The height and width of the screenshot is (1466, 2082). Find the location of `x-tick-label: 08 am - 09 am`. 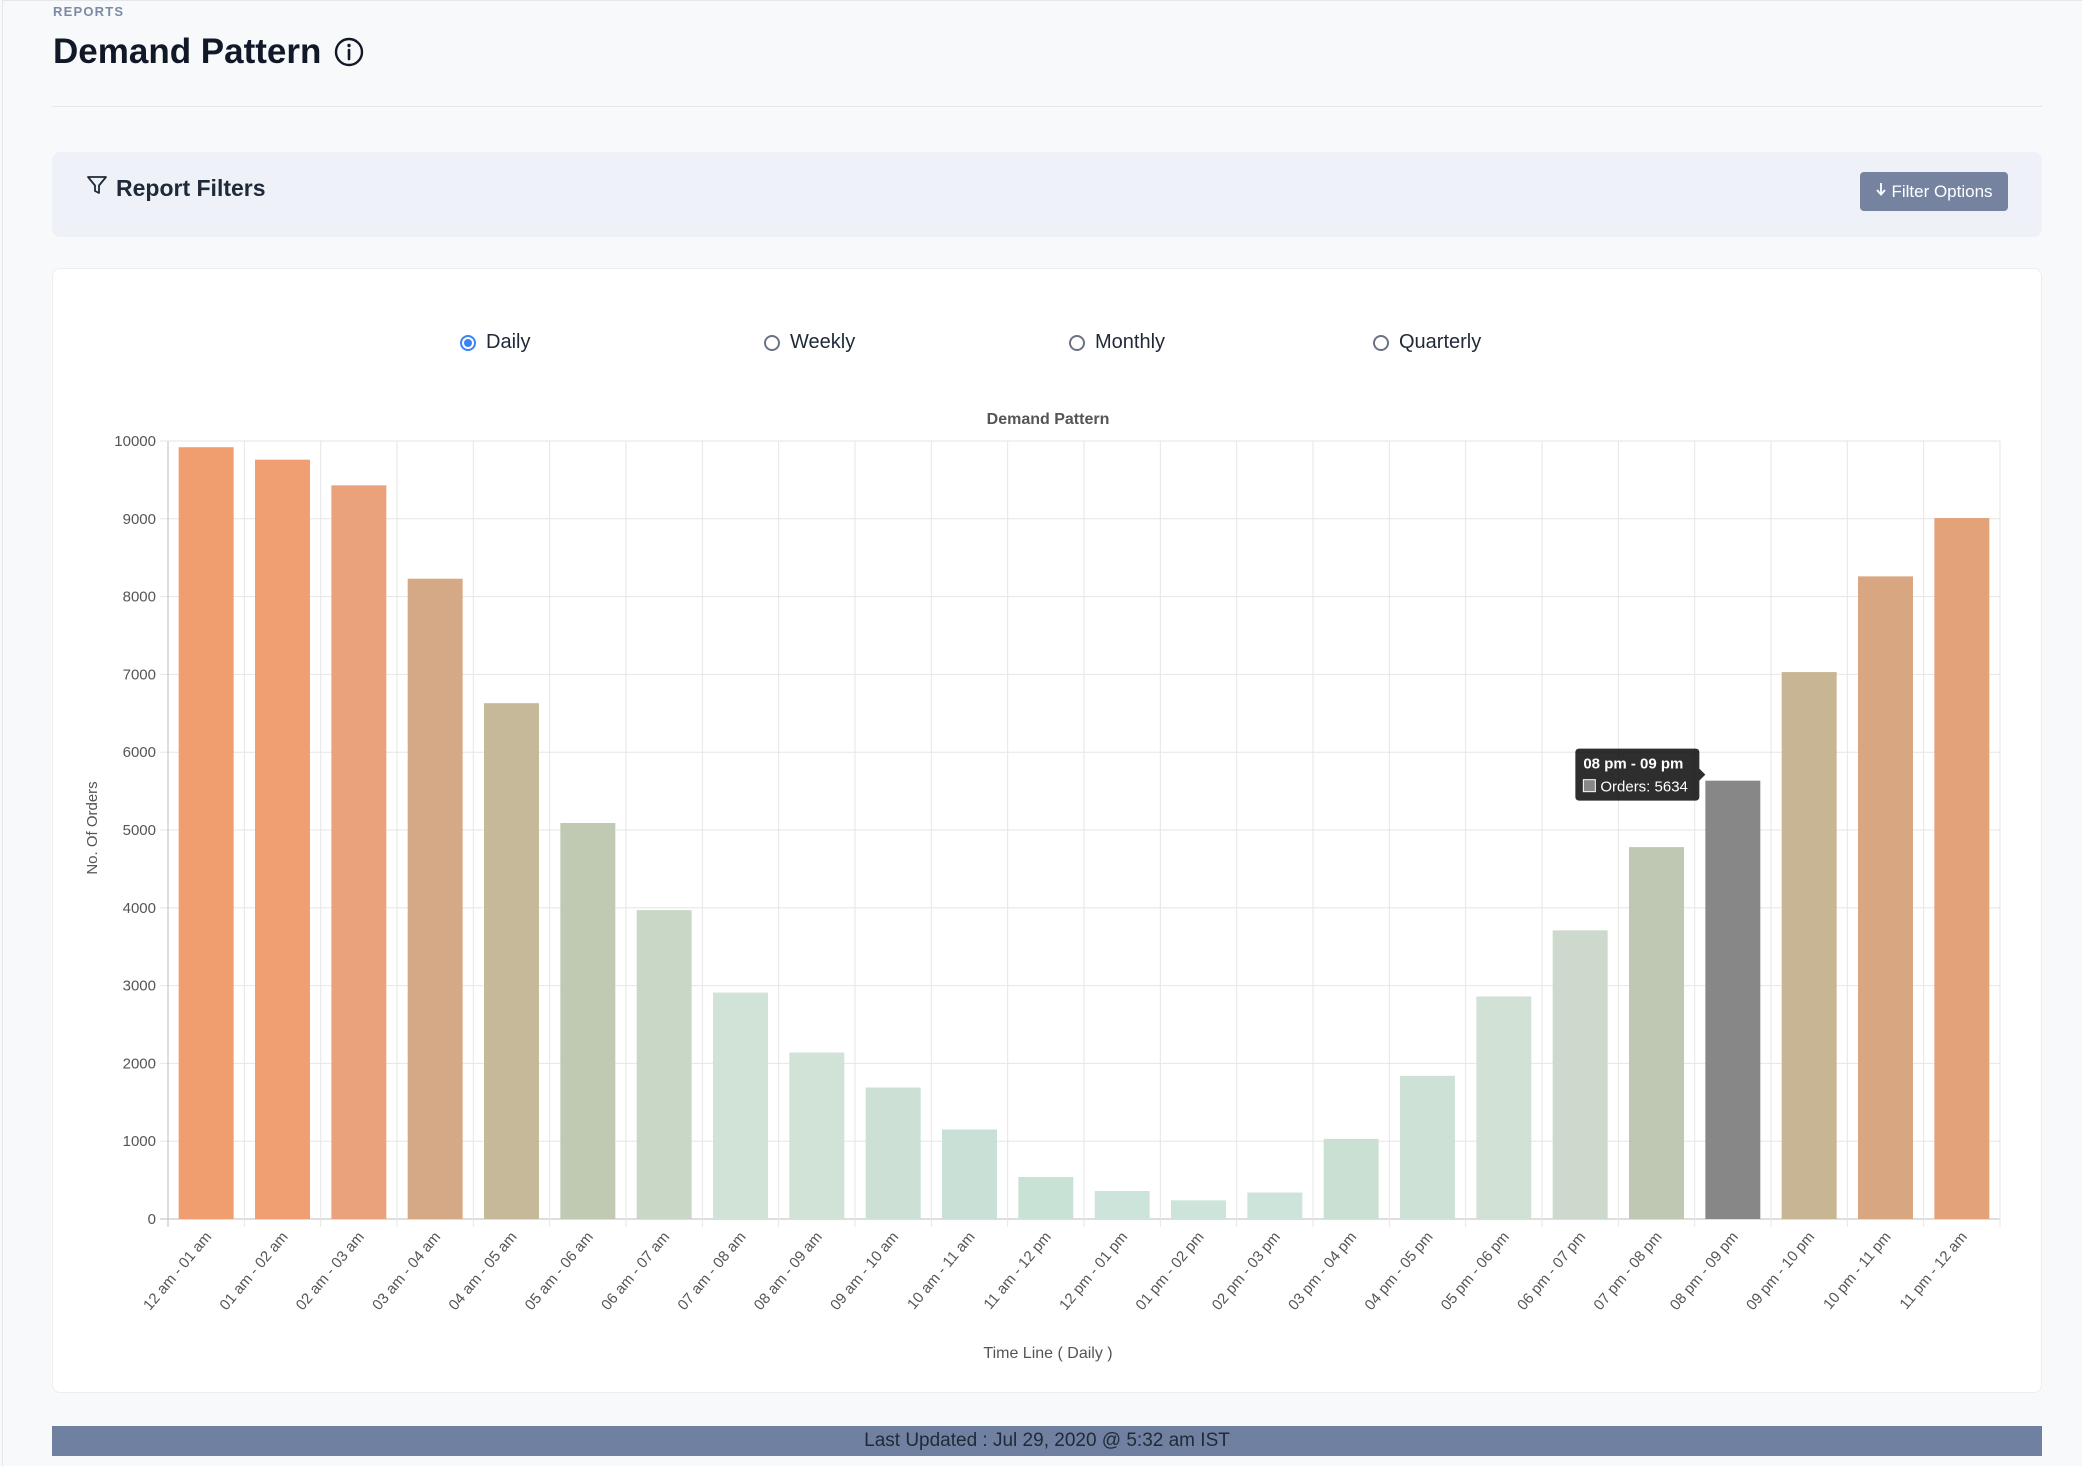

x-tick-label: 08 am - 09 am is located at coordinates (788, 1271).